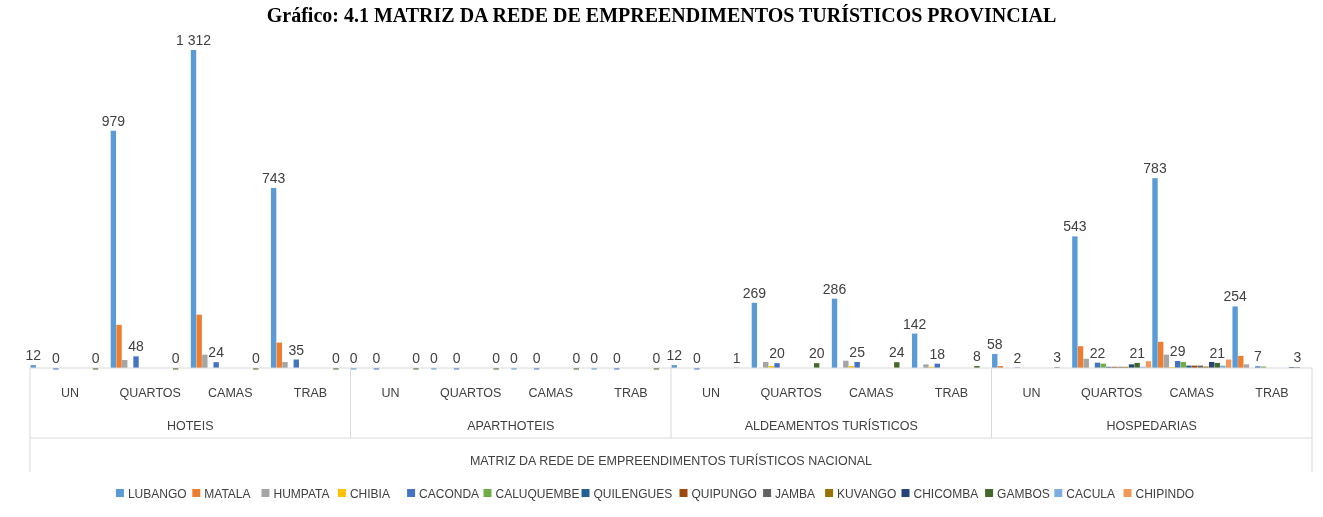  What do you see at coordinates (857, 351) in the screenshot?
I see `data-label: 25` at bounding box center [857, 351].